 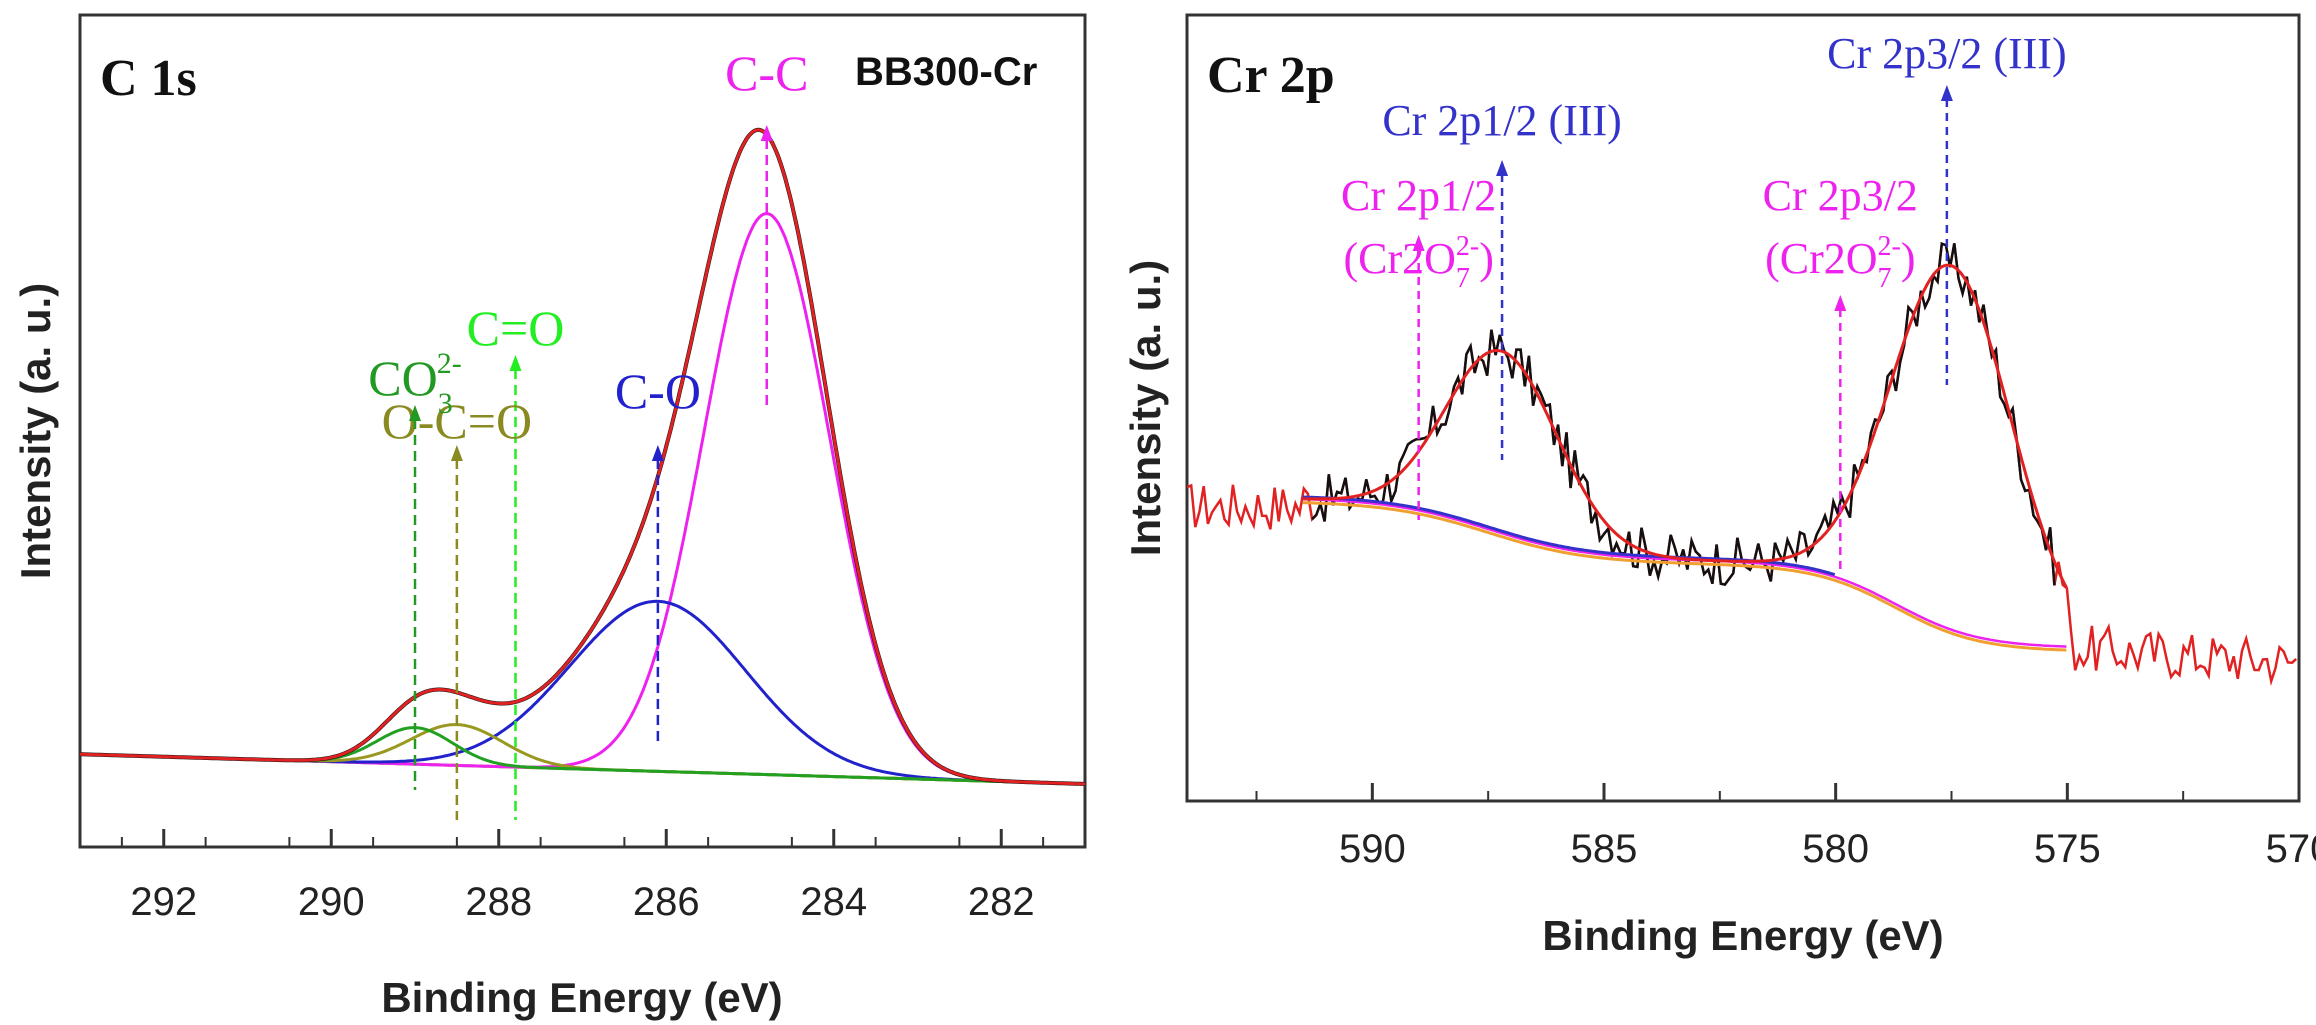 What do you see at coordinates (1418, 195) in the screenshot?
I see `cr2p-label-2p12-cr2o7: Cr 2p1/2` at bounding box center [1418, 195].